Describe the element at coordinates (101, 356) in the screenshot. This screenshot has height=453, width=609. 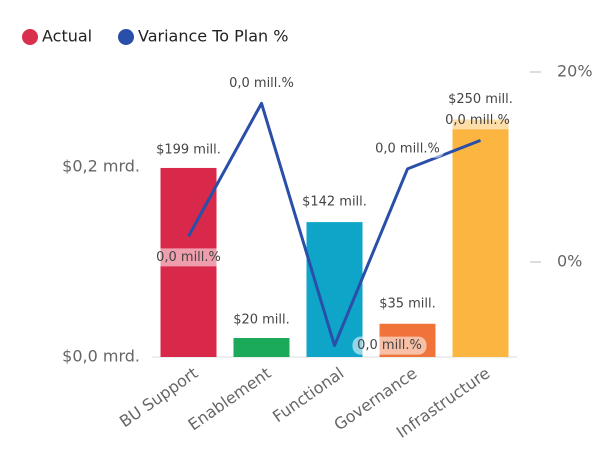
I see `y-tick-label: $0,0 mrd.` at that location.